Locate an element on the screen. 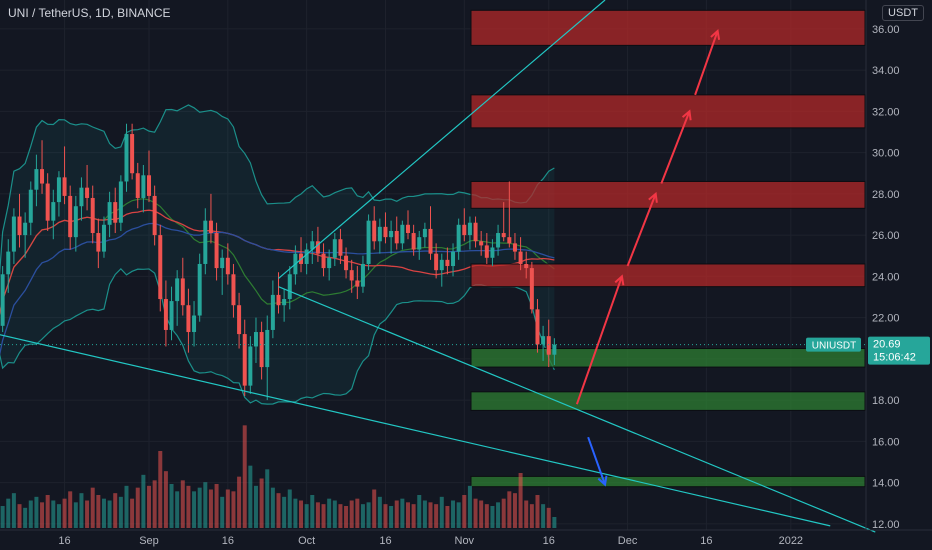 The height and width of the screenshot is (550, 932). symbol-label-bg is located at coordinates (833, 344).